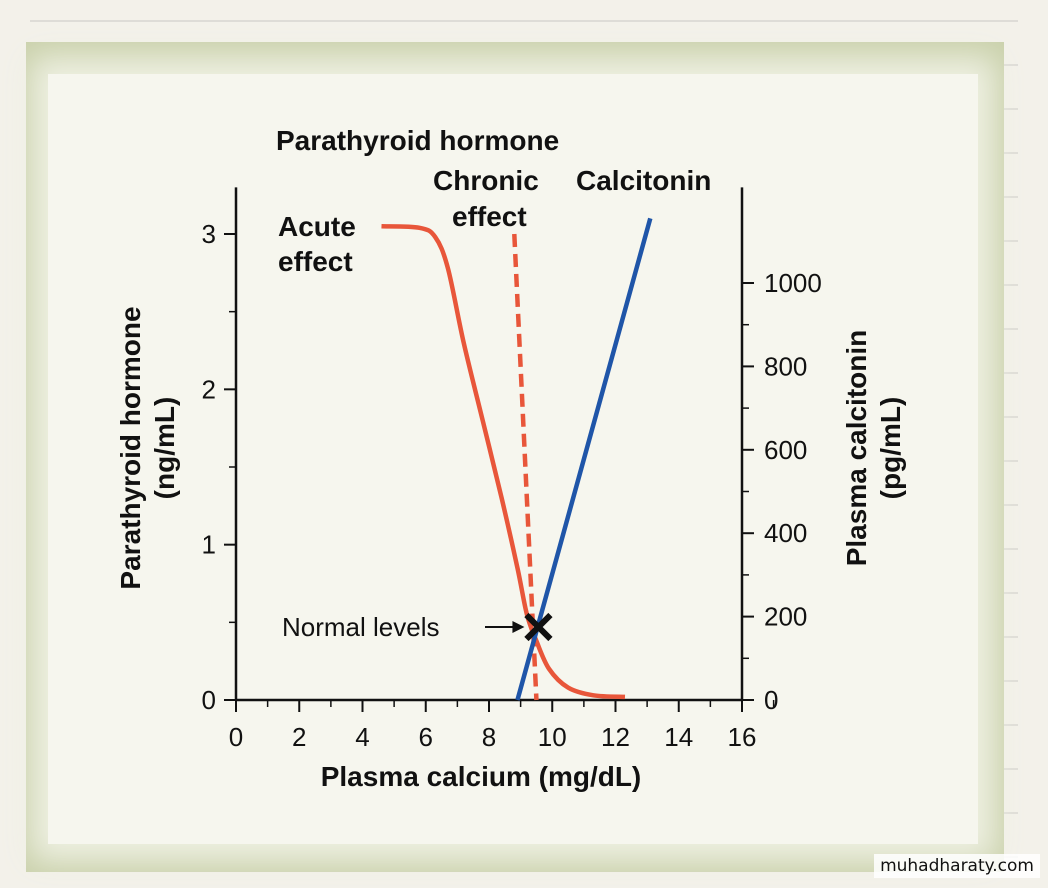  What do you see at coordinates (584, 459) in the screenshot?
I see `series-line-calcitonin` at bounding box center [584, 459].